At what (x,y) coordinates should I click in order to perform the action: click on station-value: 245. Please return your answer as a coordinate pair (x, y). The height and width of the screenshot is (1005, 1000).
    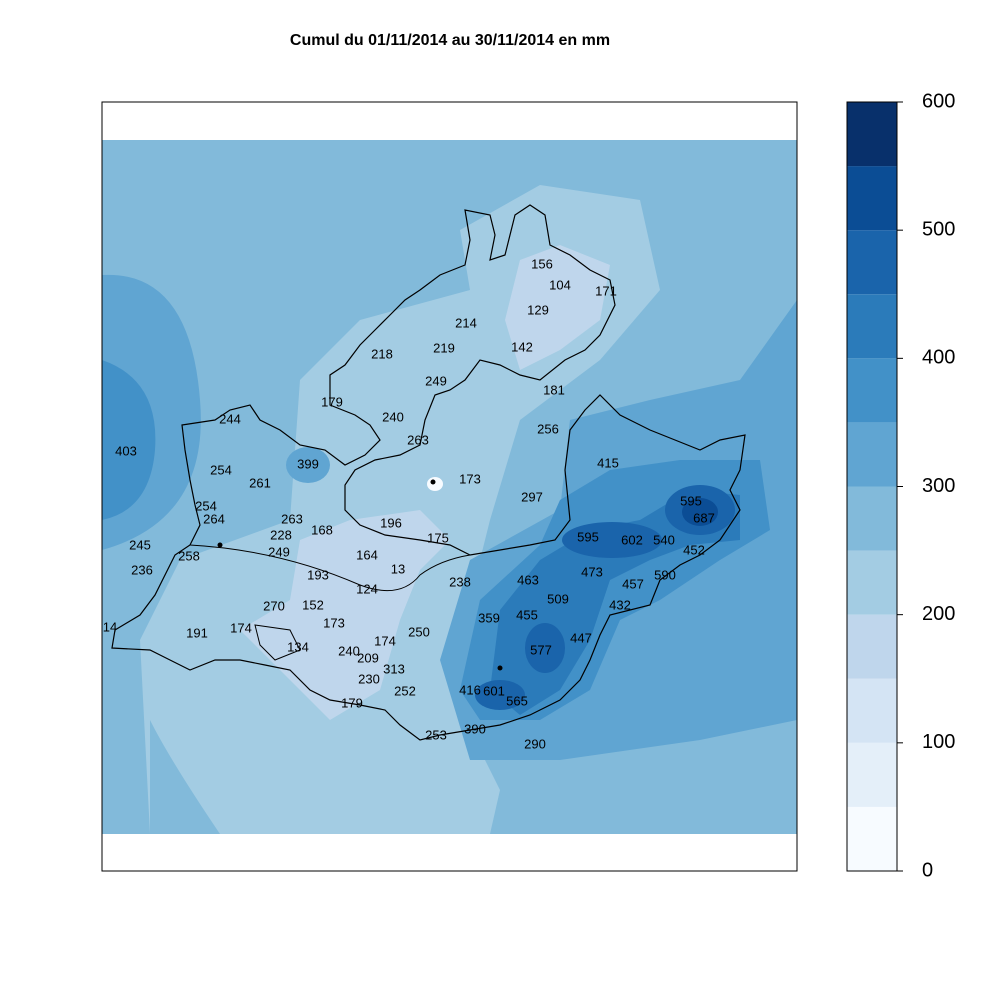
    Looking at the image, I should click on (140, 544).